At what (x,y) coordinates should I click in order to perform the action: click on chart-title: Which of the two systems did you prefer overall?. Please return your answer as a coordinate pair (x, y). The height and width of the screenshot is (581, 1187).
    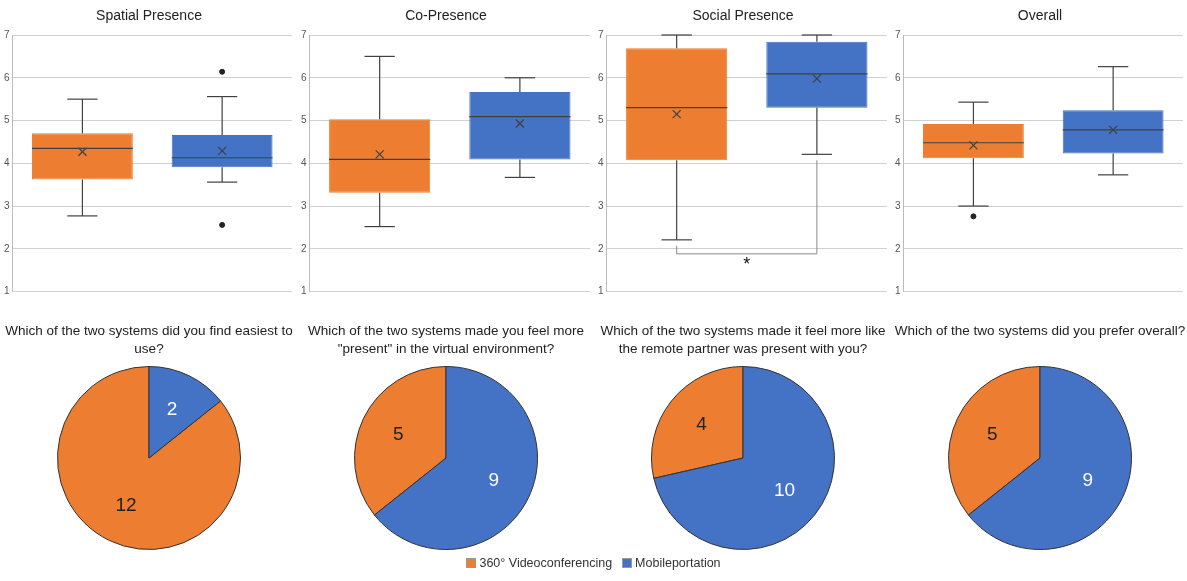
    Looking at the image, I should click on (1040, 331).